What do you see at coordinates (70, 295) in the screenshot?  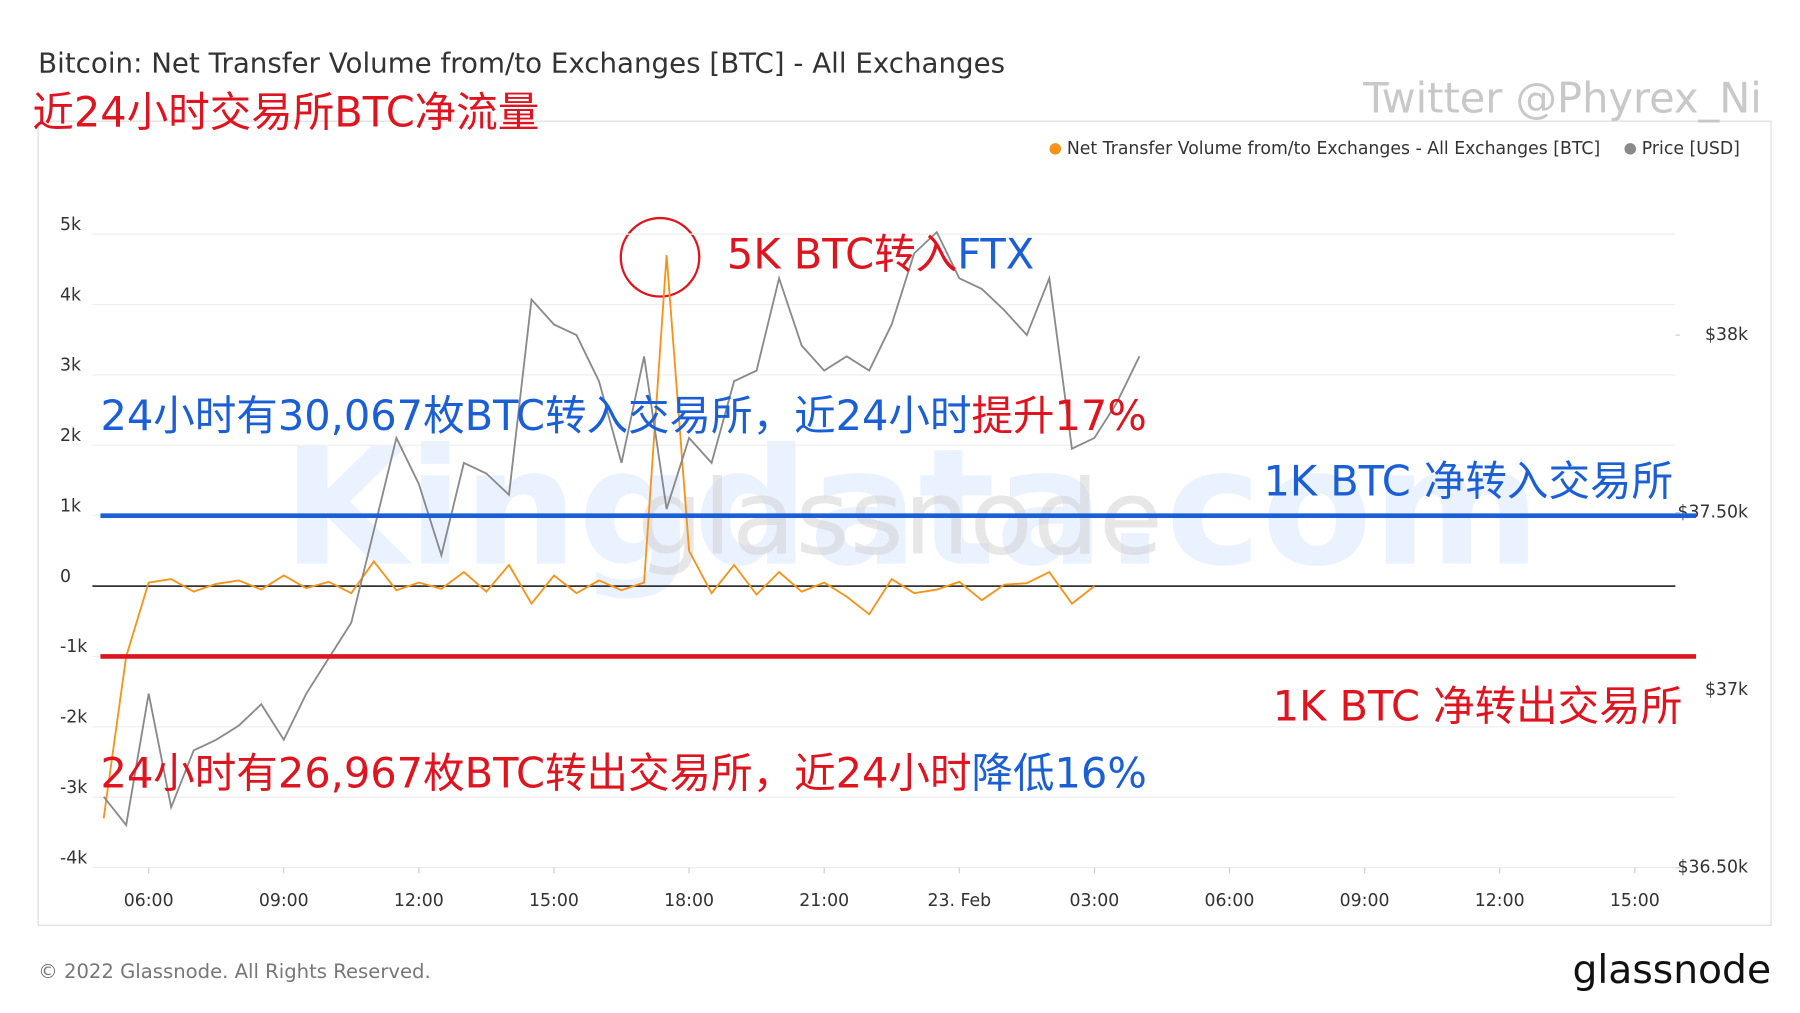 I see `y-tick-label: 4k` at bounding box center [70, 295].